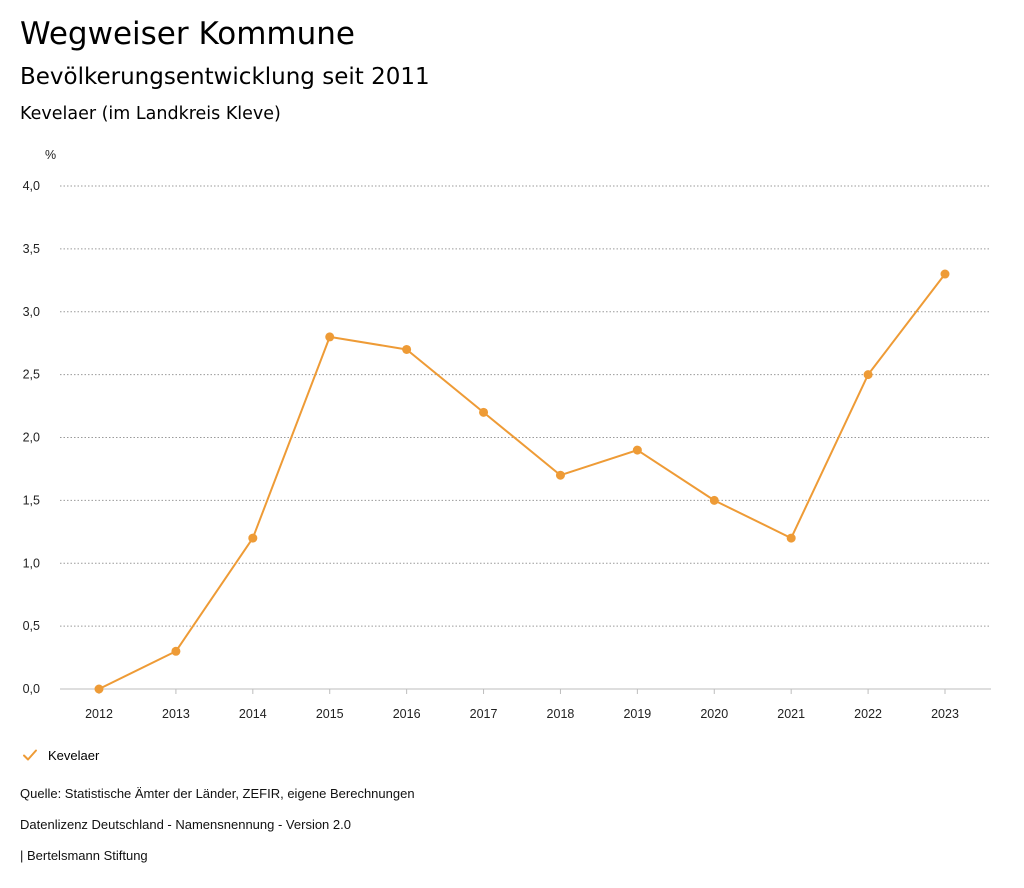  Describe the element at coordinates (31, 438) in the screenshot. I see `y-tick-label: 2,0` at that location.